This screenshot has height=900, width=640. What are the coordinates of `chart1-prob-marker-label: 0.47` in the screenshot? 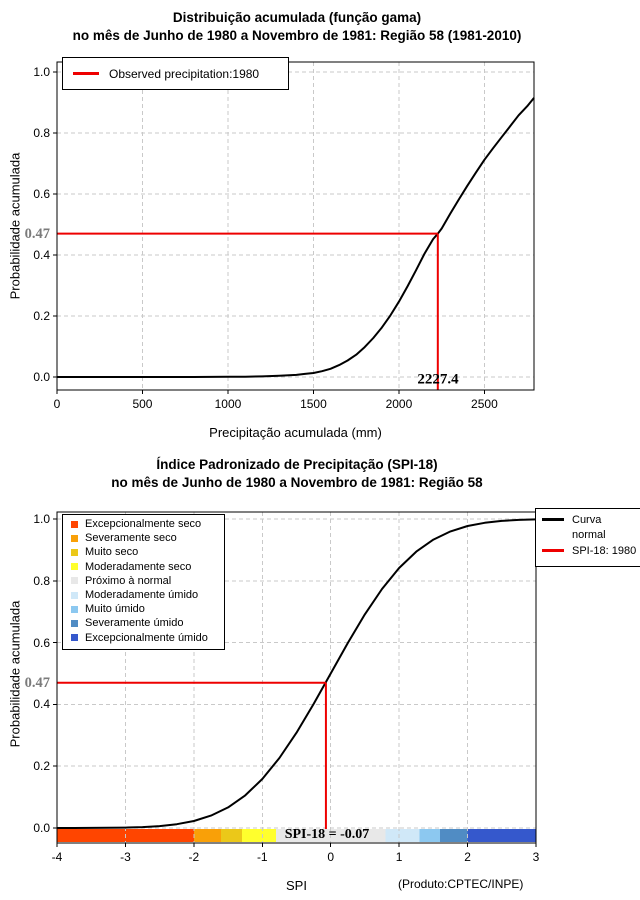 It's located at (37, 234).